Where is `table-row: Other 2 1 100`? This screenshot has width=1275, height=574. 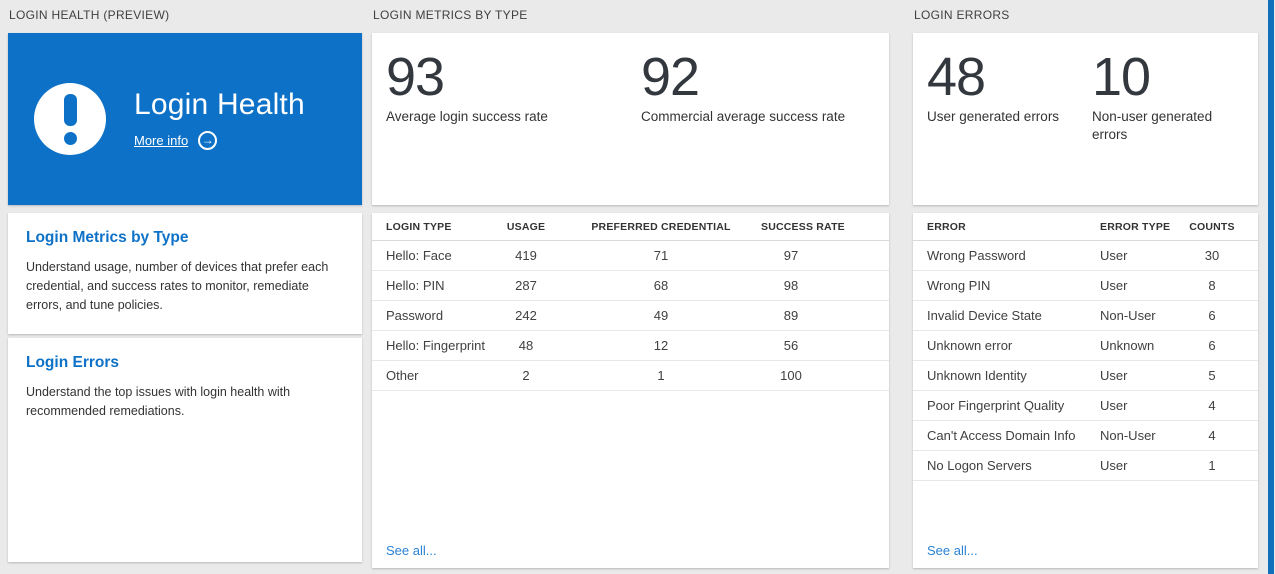 table-row: Other 2 1 100 is located at coordinates (630, 376).